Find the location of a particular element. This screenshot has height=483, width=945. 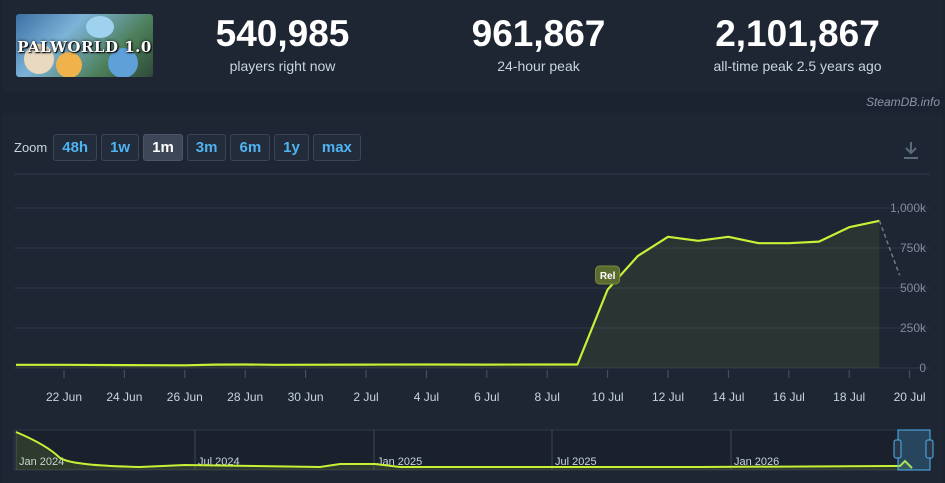

peak-24h-label: 24-hour peak is located at coordinates (538, 66).